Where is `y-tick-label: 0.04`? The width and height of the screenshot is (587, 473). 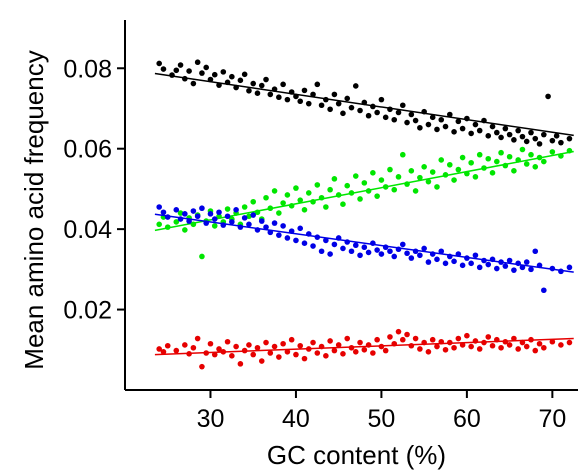 y-tick-label: 0.04 is located at coordinates (87, 230).